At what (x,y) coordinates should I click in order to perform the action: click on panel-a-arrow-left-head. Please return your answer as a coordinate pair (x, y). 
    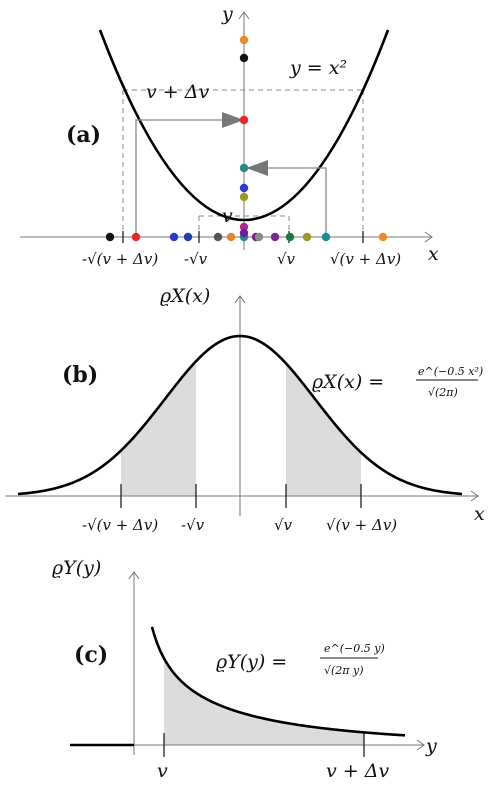
    Looking at the image, I should click on (233, 120).